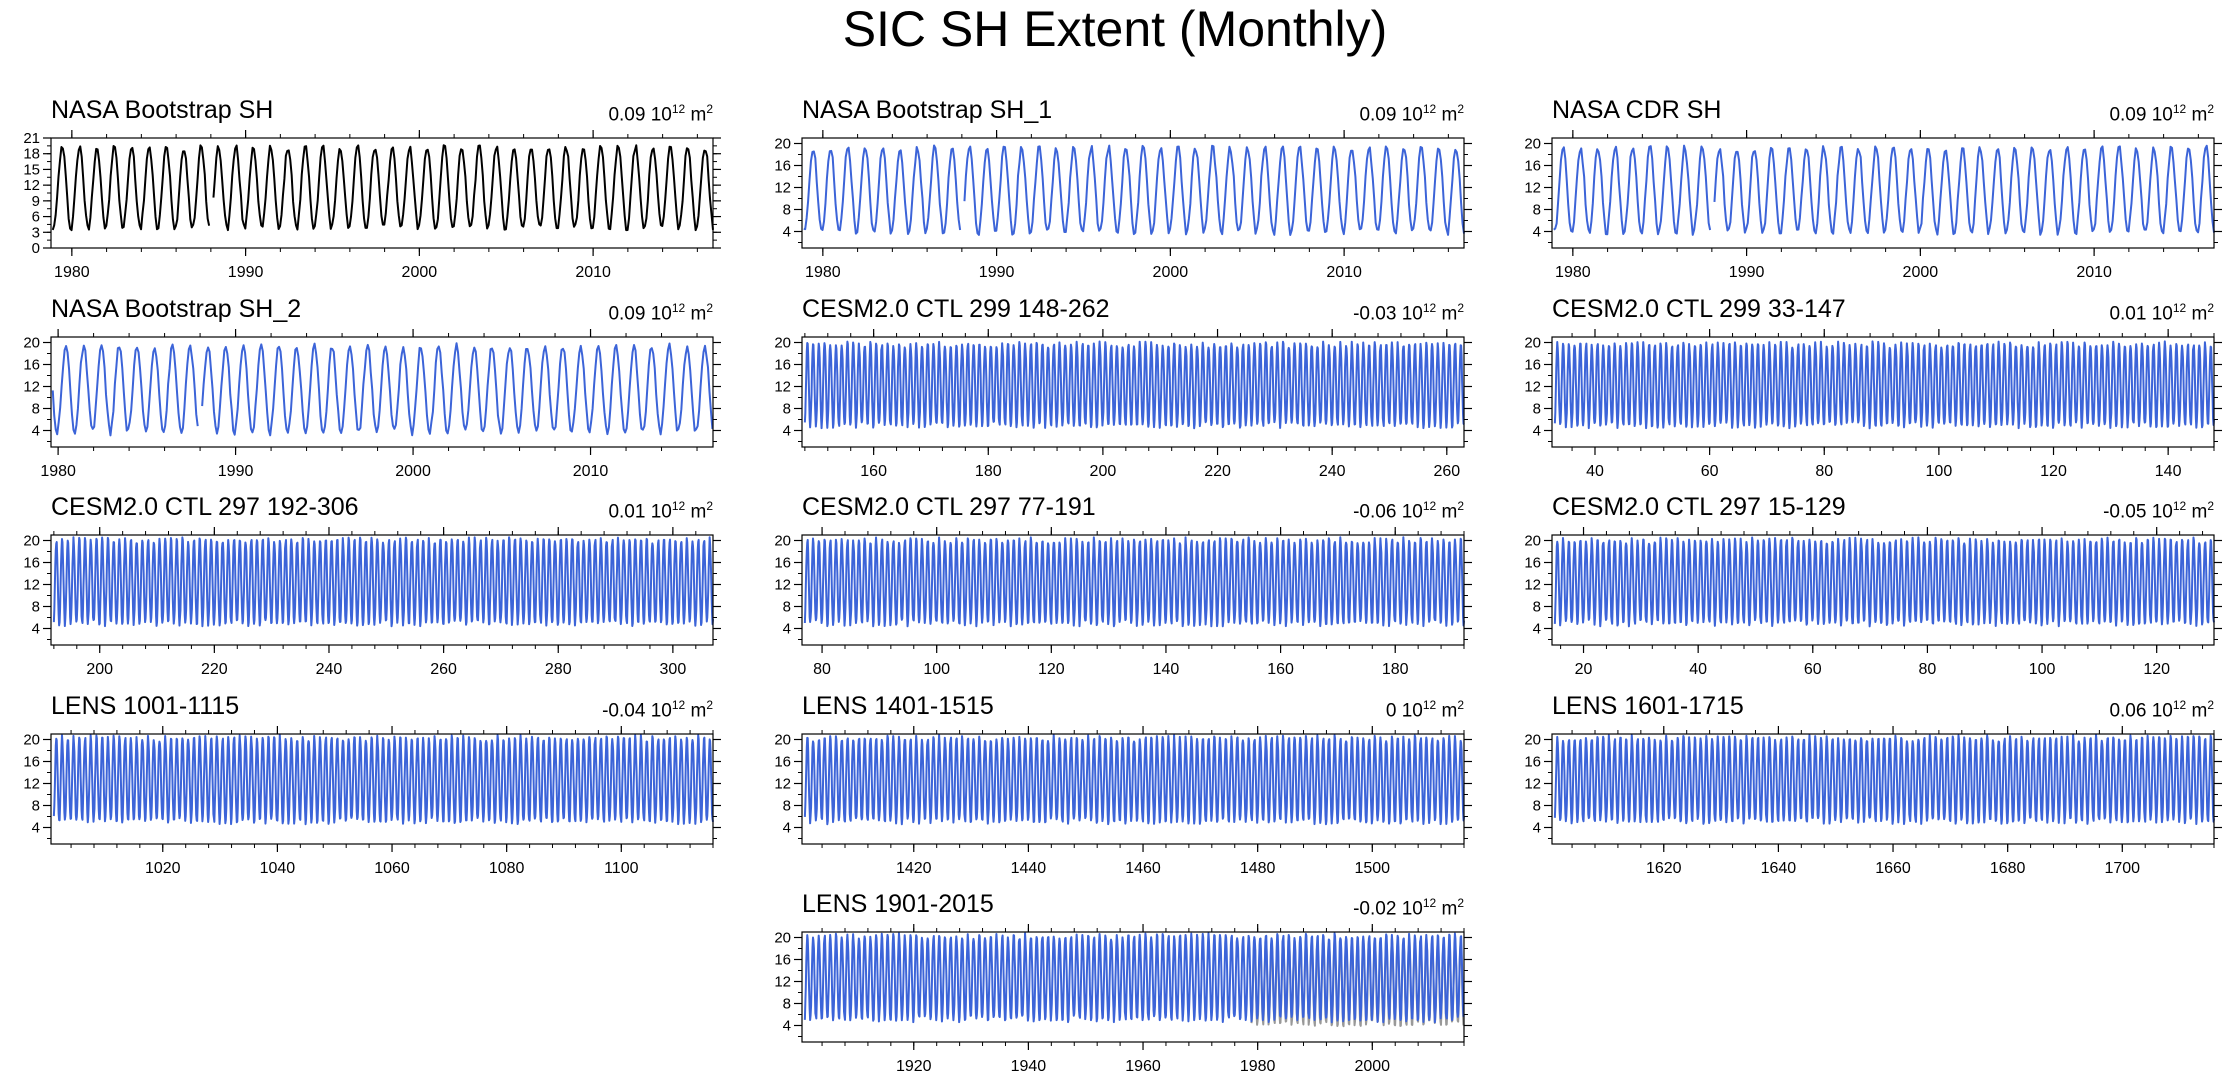  I want to click on trend-value: 0.01, so click(627, 512).